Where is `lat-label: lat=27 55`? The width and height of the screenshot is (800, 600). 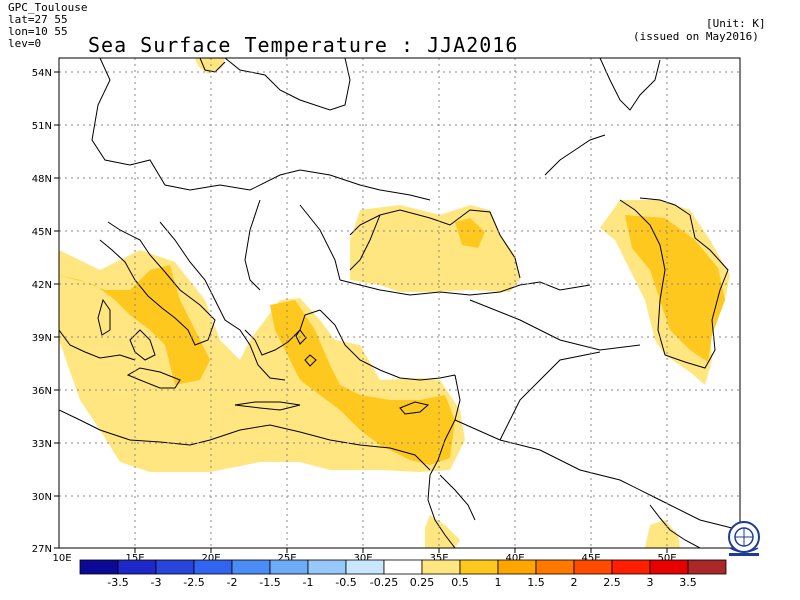
lat-label: lat=27 55 is located at coordinates (38, 19).